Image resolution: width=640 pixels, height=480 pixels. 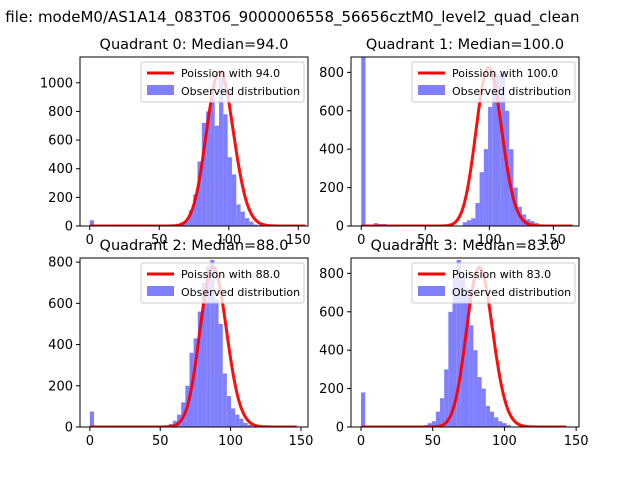 I want to click on legend: Poission with 83.0 Observed distribution, so click(x=493, y=283).